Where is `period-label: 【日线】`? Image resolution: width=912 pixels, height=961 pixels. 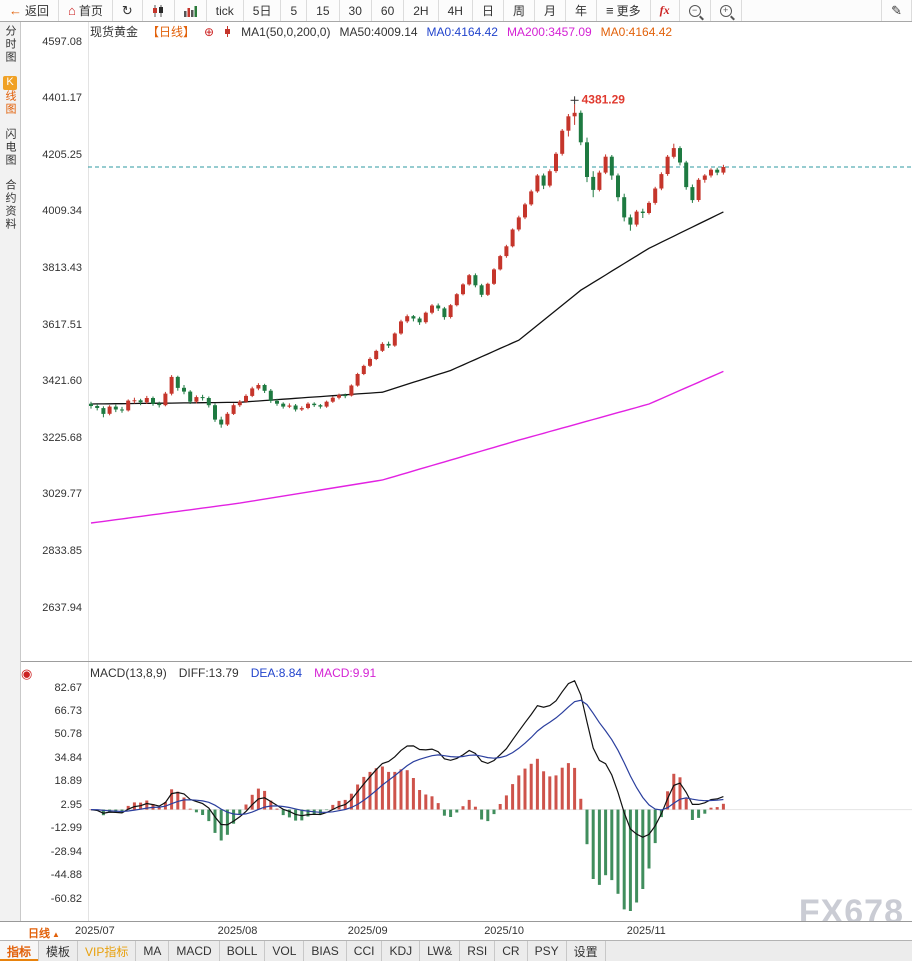
period-label: 【日线】 is located at coordinates (171, 32).